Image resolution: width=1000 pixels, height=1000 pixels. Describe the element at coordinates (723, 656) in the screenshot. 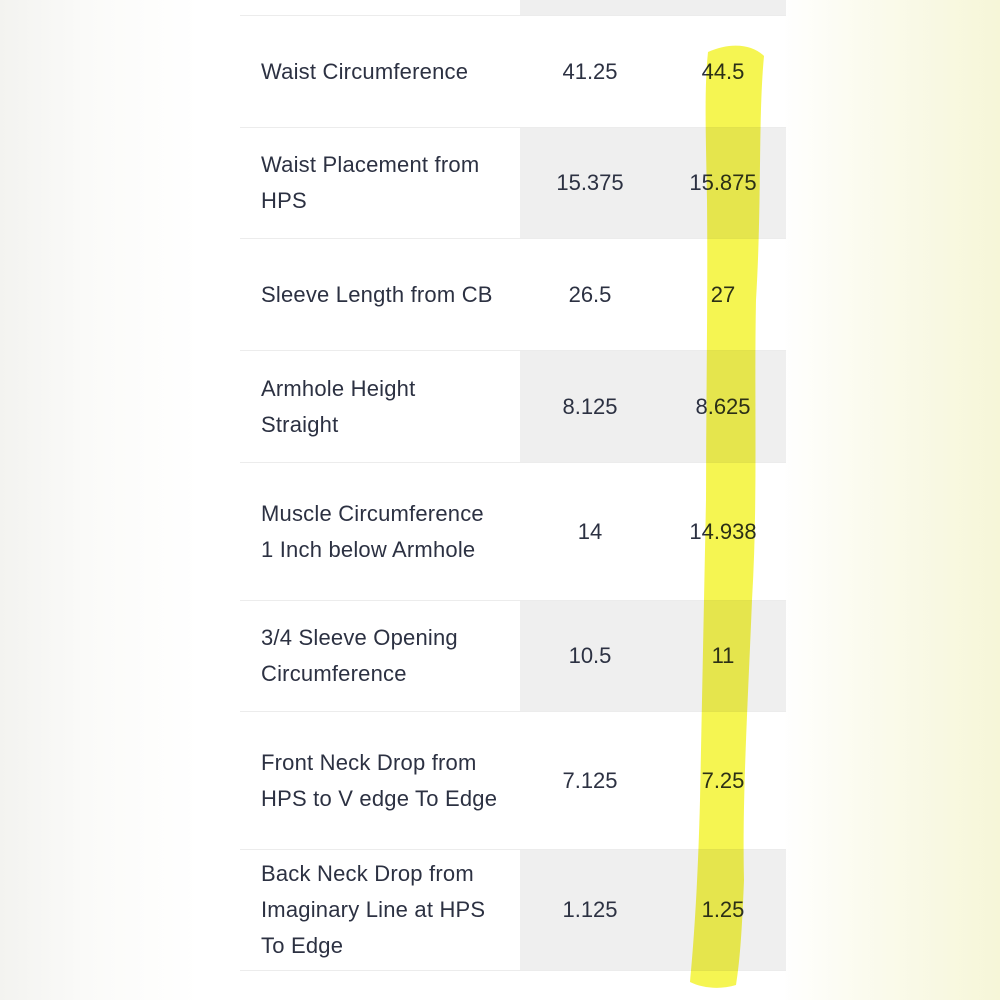

I see `measurement-value-col2: 11` at that location.